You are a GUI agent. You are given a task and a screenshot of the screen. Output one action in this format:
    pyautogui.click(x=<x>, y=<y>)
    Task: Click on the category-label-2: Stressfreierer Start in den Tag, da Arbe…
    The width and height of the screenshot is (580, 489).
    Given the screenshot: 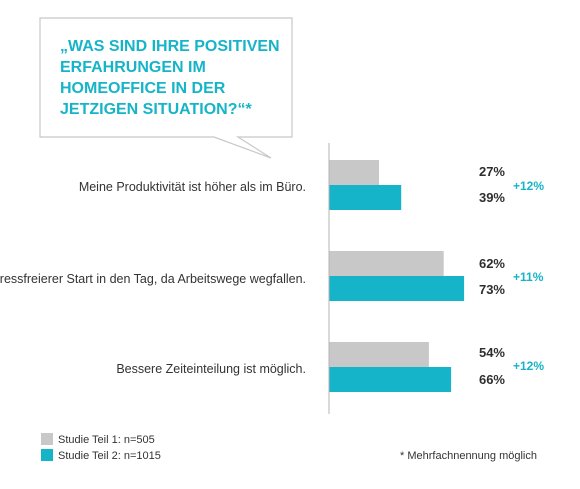 What is the action you would take?
    pyautogui.click(x=153, y=279)
    